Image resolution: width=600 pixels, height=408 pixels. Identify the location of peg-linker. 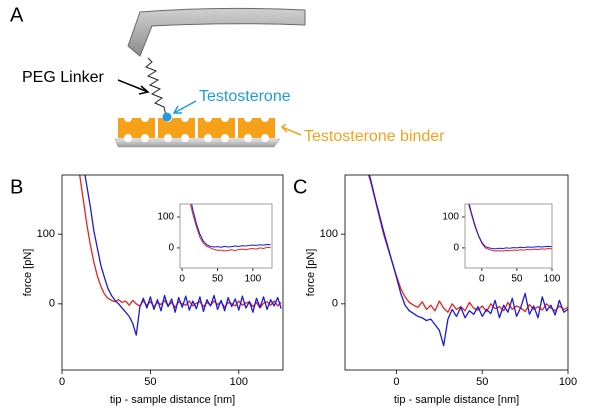
(156, 87).